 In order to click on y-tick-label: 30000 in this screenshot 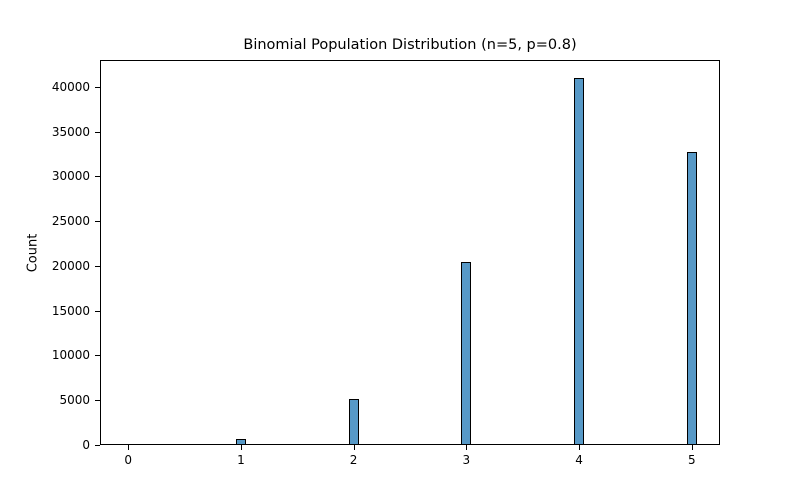, I will do `click(70, 176)`.